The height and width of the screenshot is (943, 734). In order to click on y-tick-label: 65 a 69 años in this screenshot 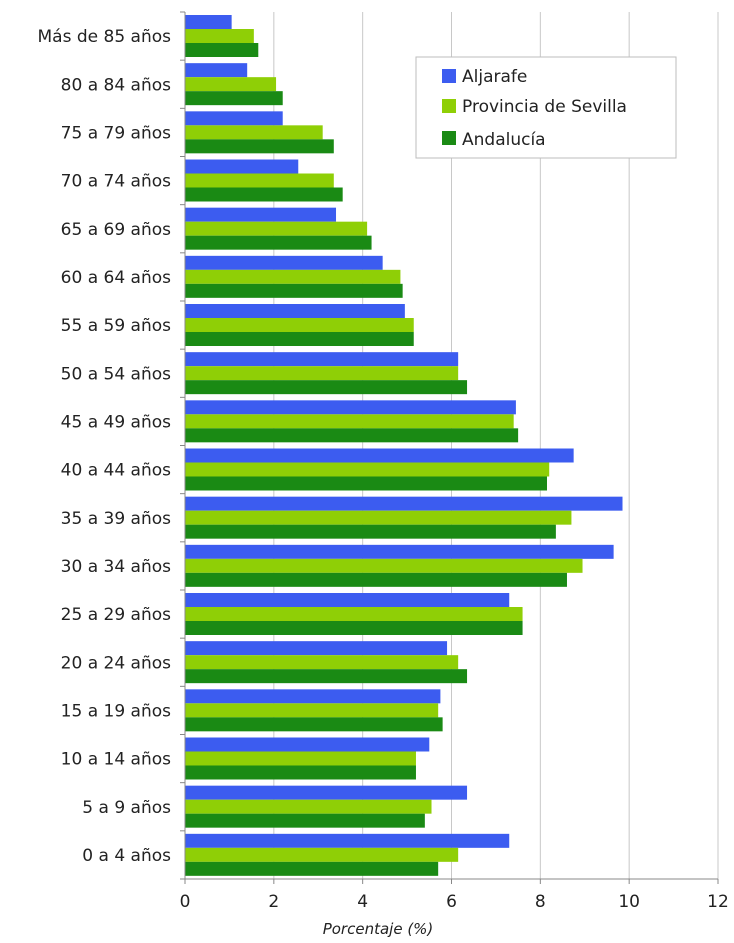, I will do `click(116, 230)`.